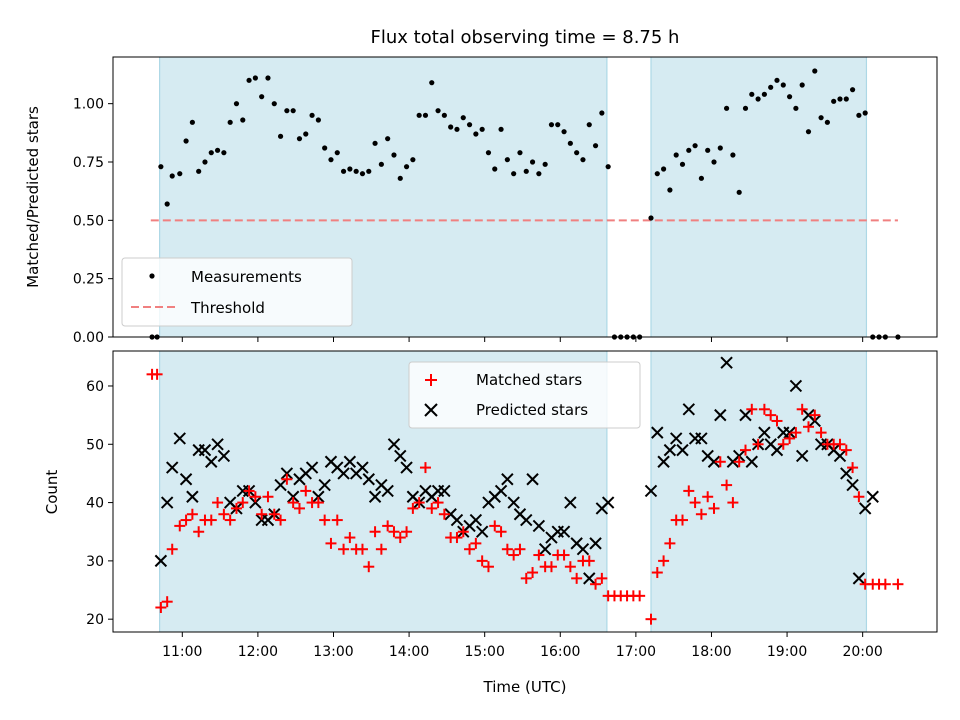 This screenshot has width=960, height=720. What do you see at coordinates (95, 562) in the screenshot?
I see `y-tick-label: 30` at bounding box center [95, 562].